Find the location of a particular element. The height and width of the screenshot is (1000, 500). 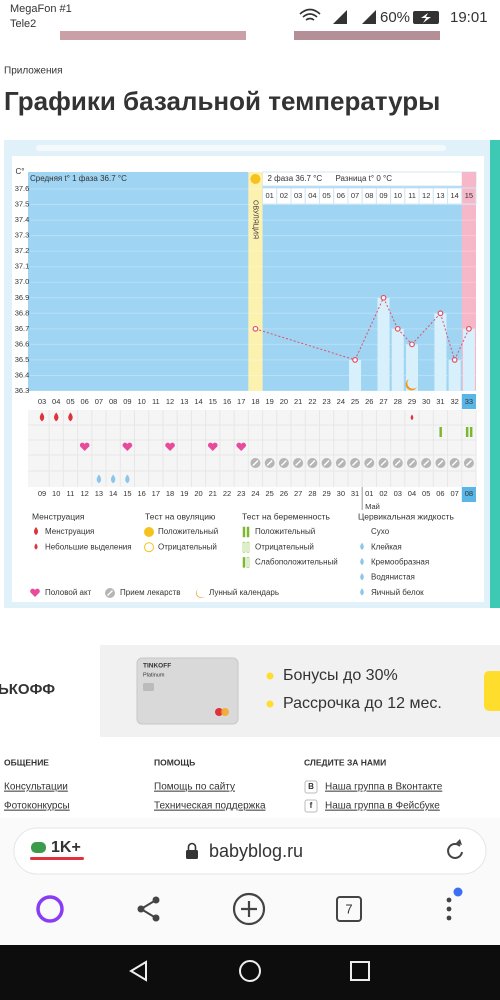

phase2-day: 14 is located at coordinates (454, 195).